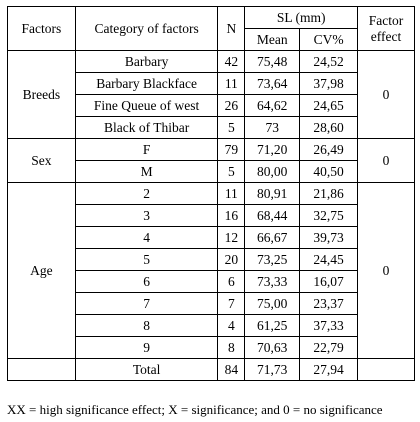  I want to click on mean-cell: 66,67, so click(272, 237).